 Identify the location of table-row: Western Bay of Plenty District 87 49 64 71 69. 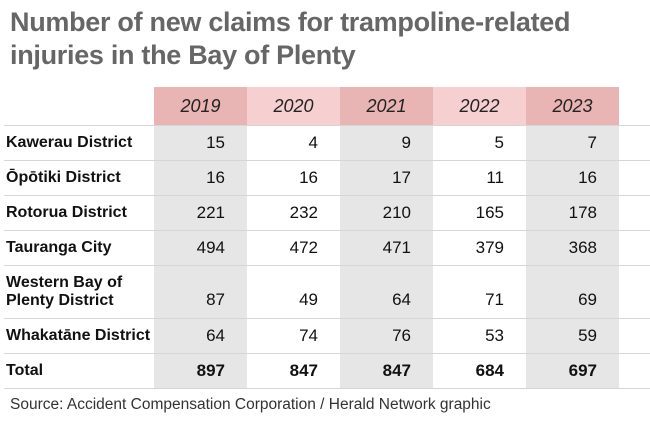
(327, 291).